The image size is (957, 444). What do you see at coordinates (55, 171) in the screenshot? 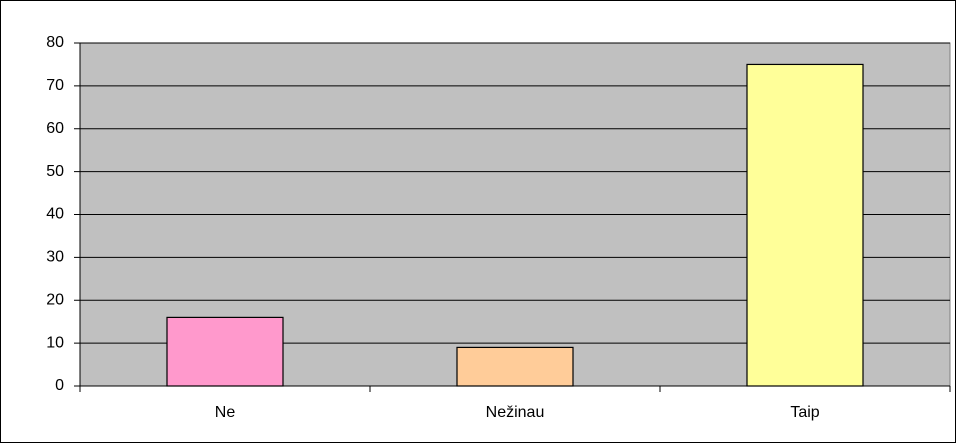
I see `y-tick-label: 50` at bounding box center [55, 171].